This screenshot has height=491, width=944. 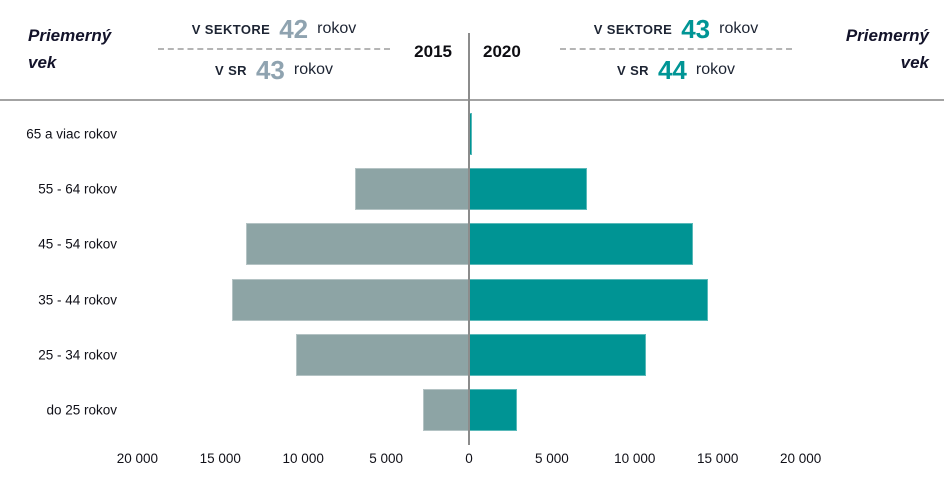 I want to click on stats-2015: V SEKTORE 42 rokov V SR 43 rokov, so click(x=274, y=49).